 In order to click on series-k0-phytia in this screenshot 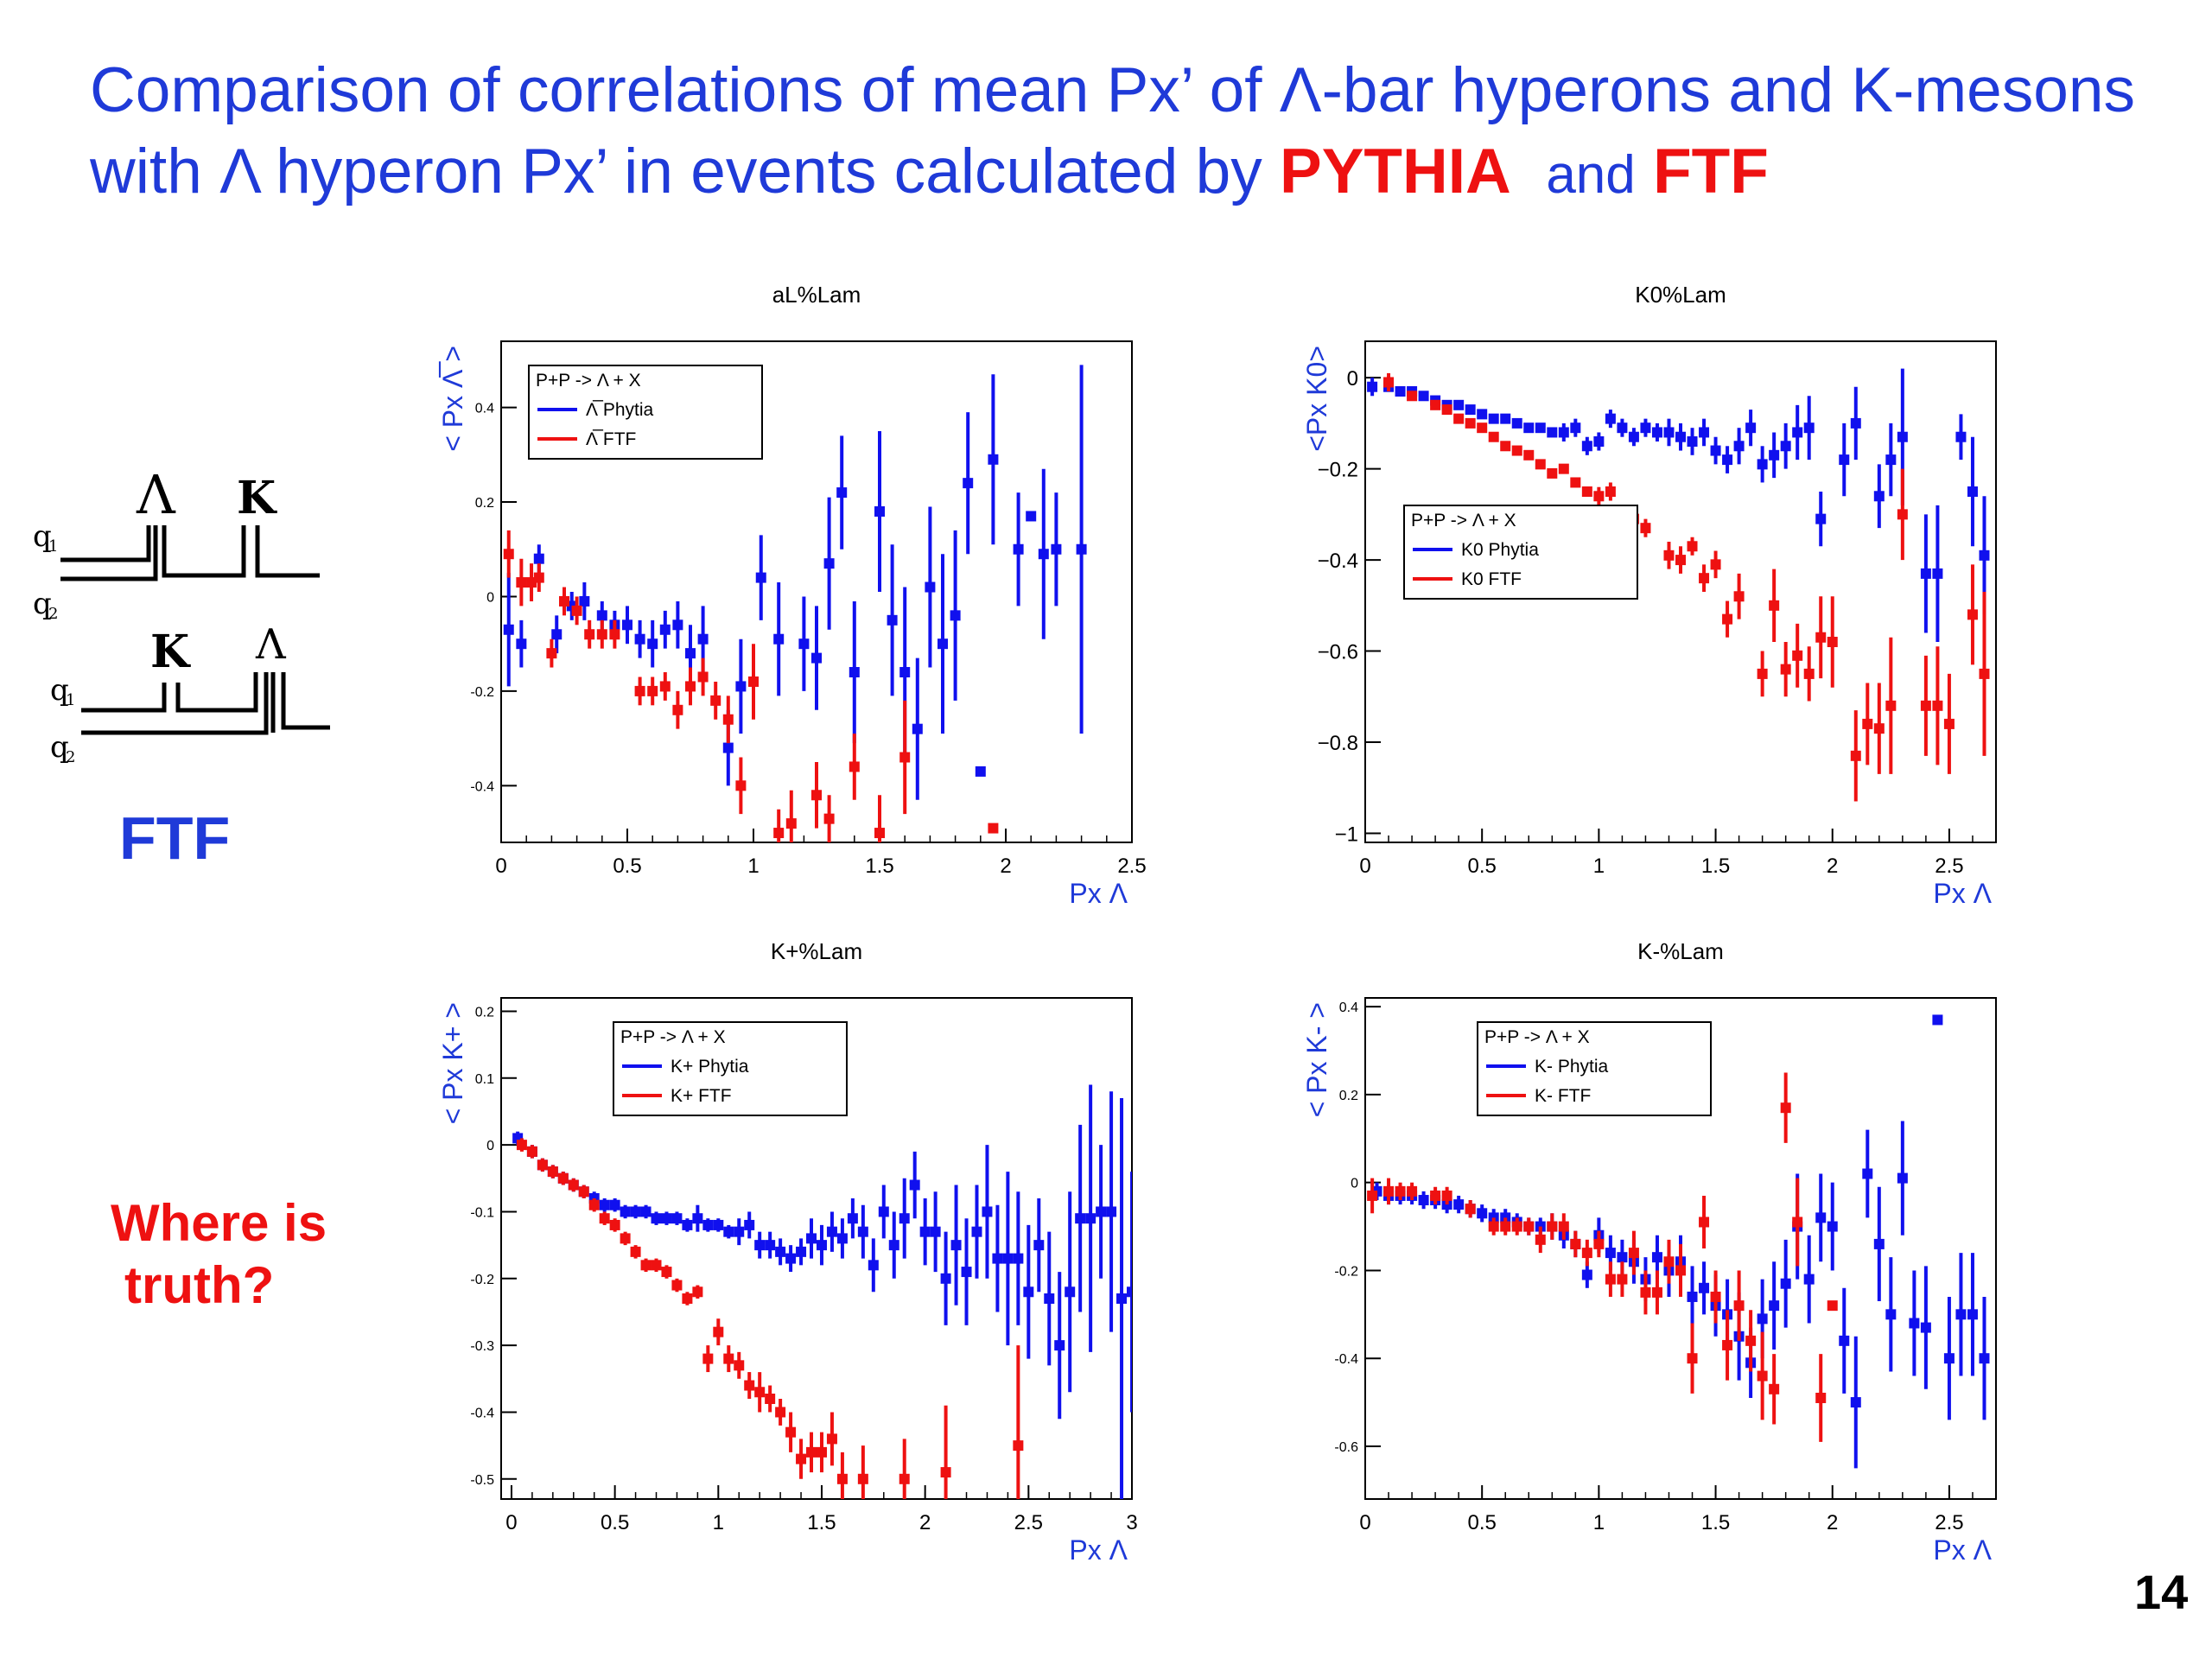, I will do `click(1678, 505)`.